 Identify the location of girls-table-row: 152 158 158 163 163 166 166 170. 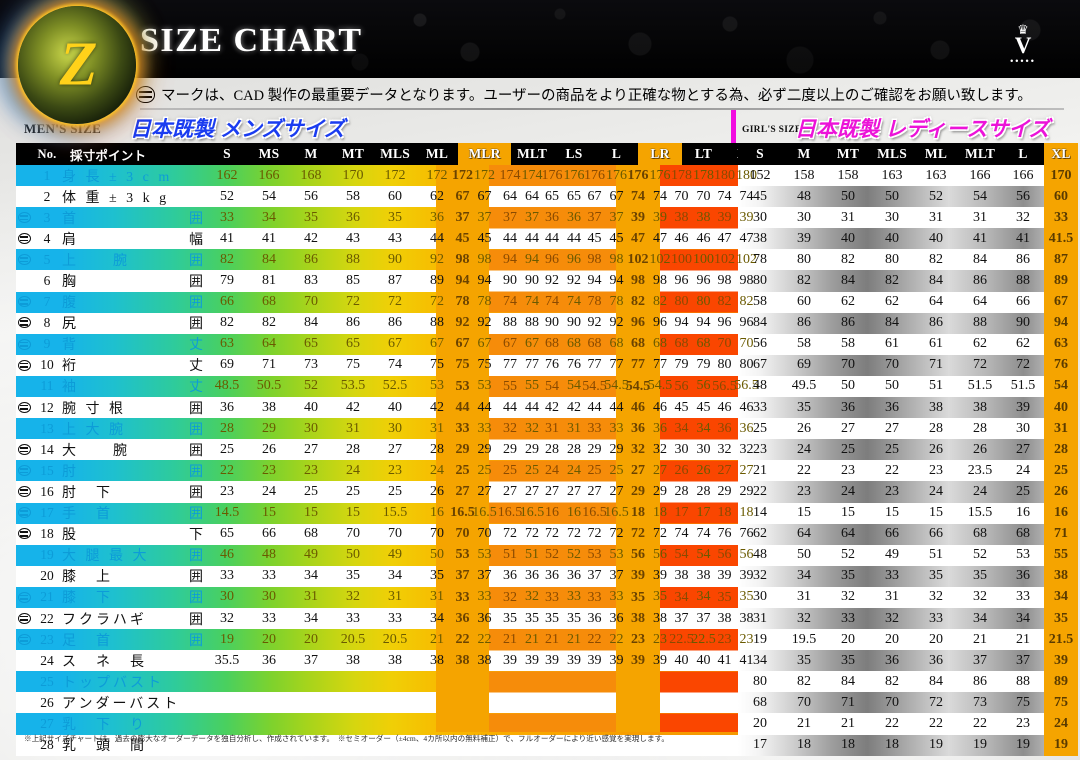
(908, 176).